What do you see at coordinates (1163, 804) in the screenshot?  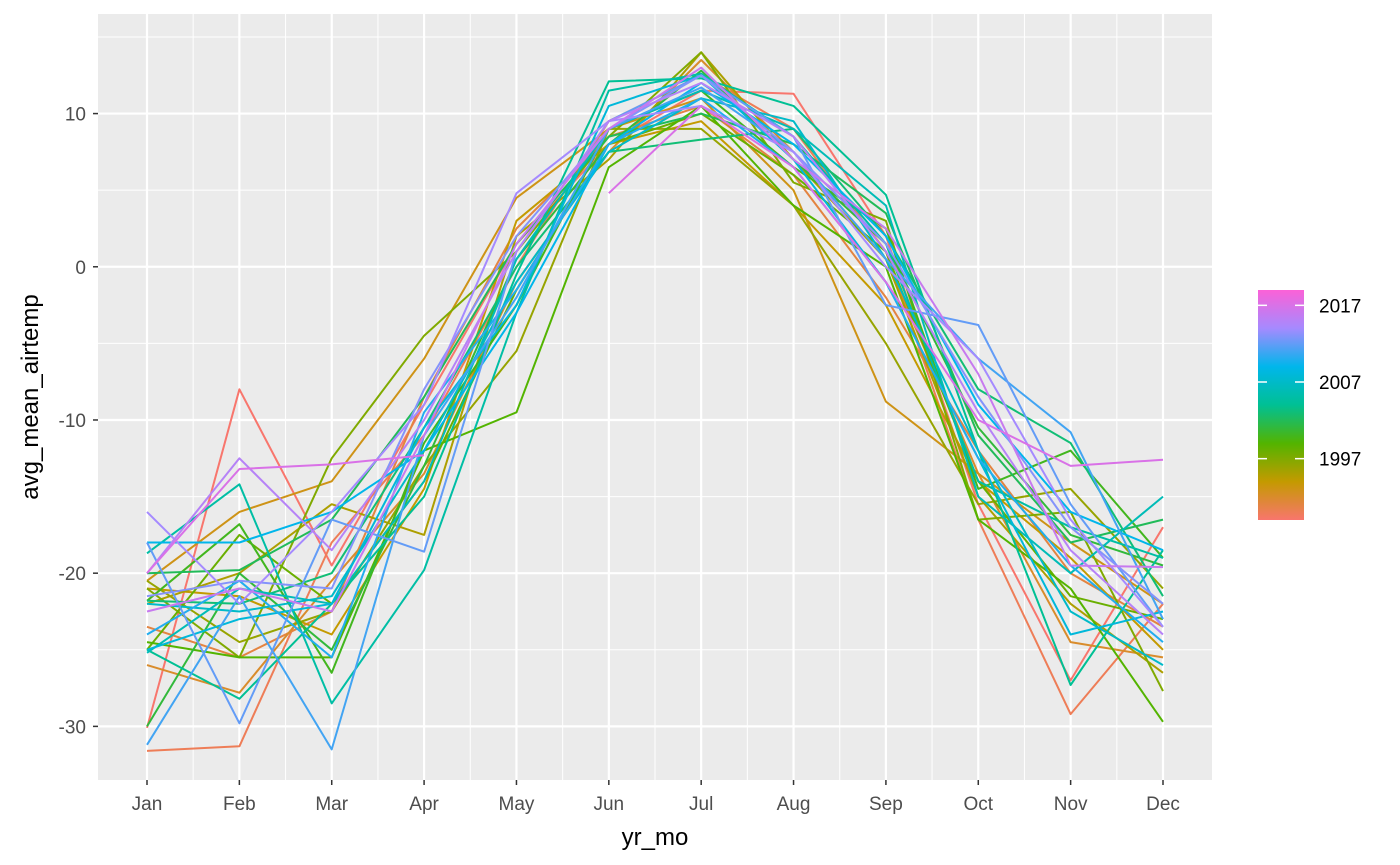 I see `x-tick-label: Dec` at bounding box center [1163, 804].